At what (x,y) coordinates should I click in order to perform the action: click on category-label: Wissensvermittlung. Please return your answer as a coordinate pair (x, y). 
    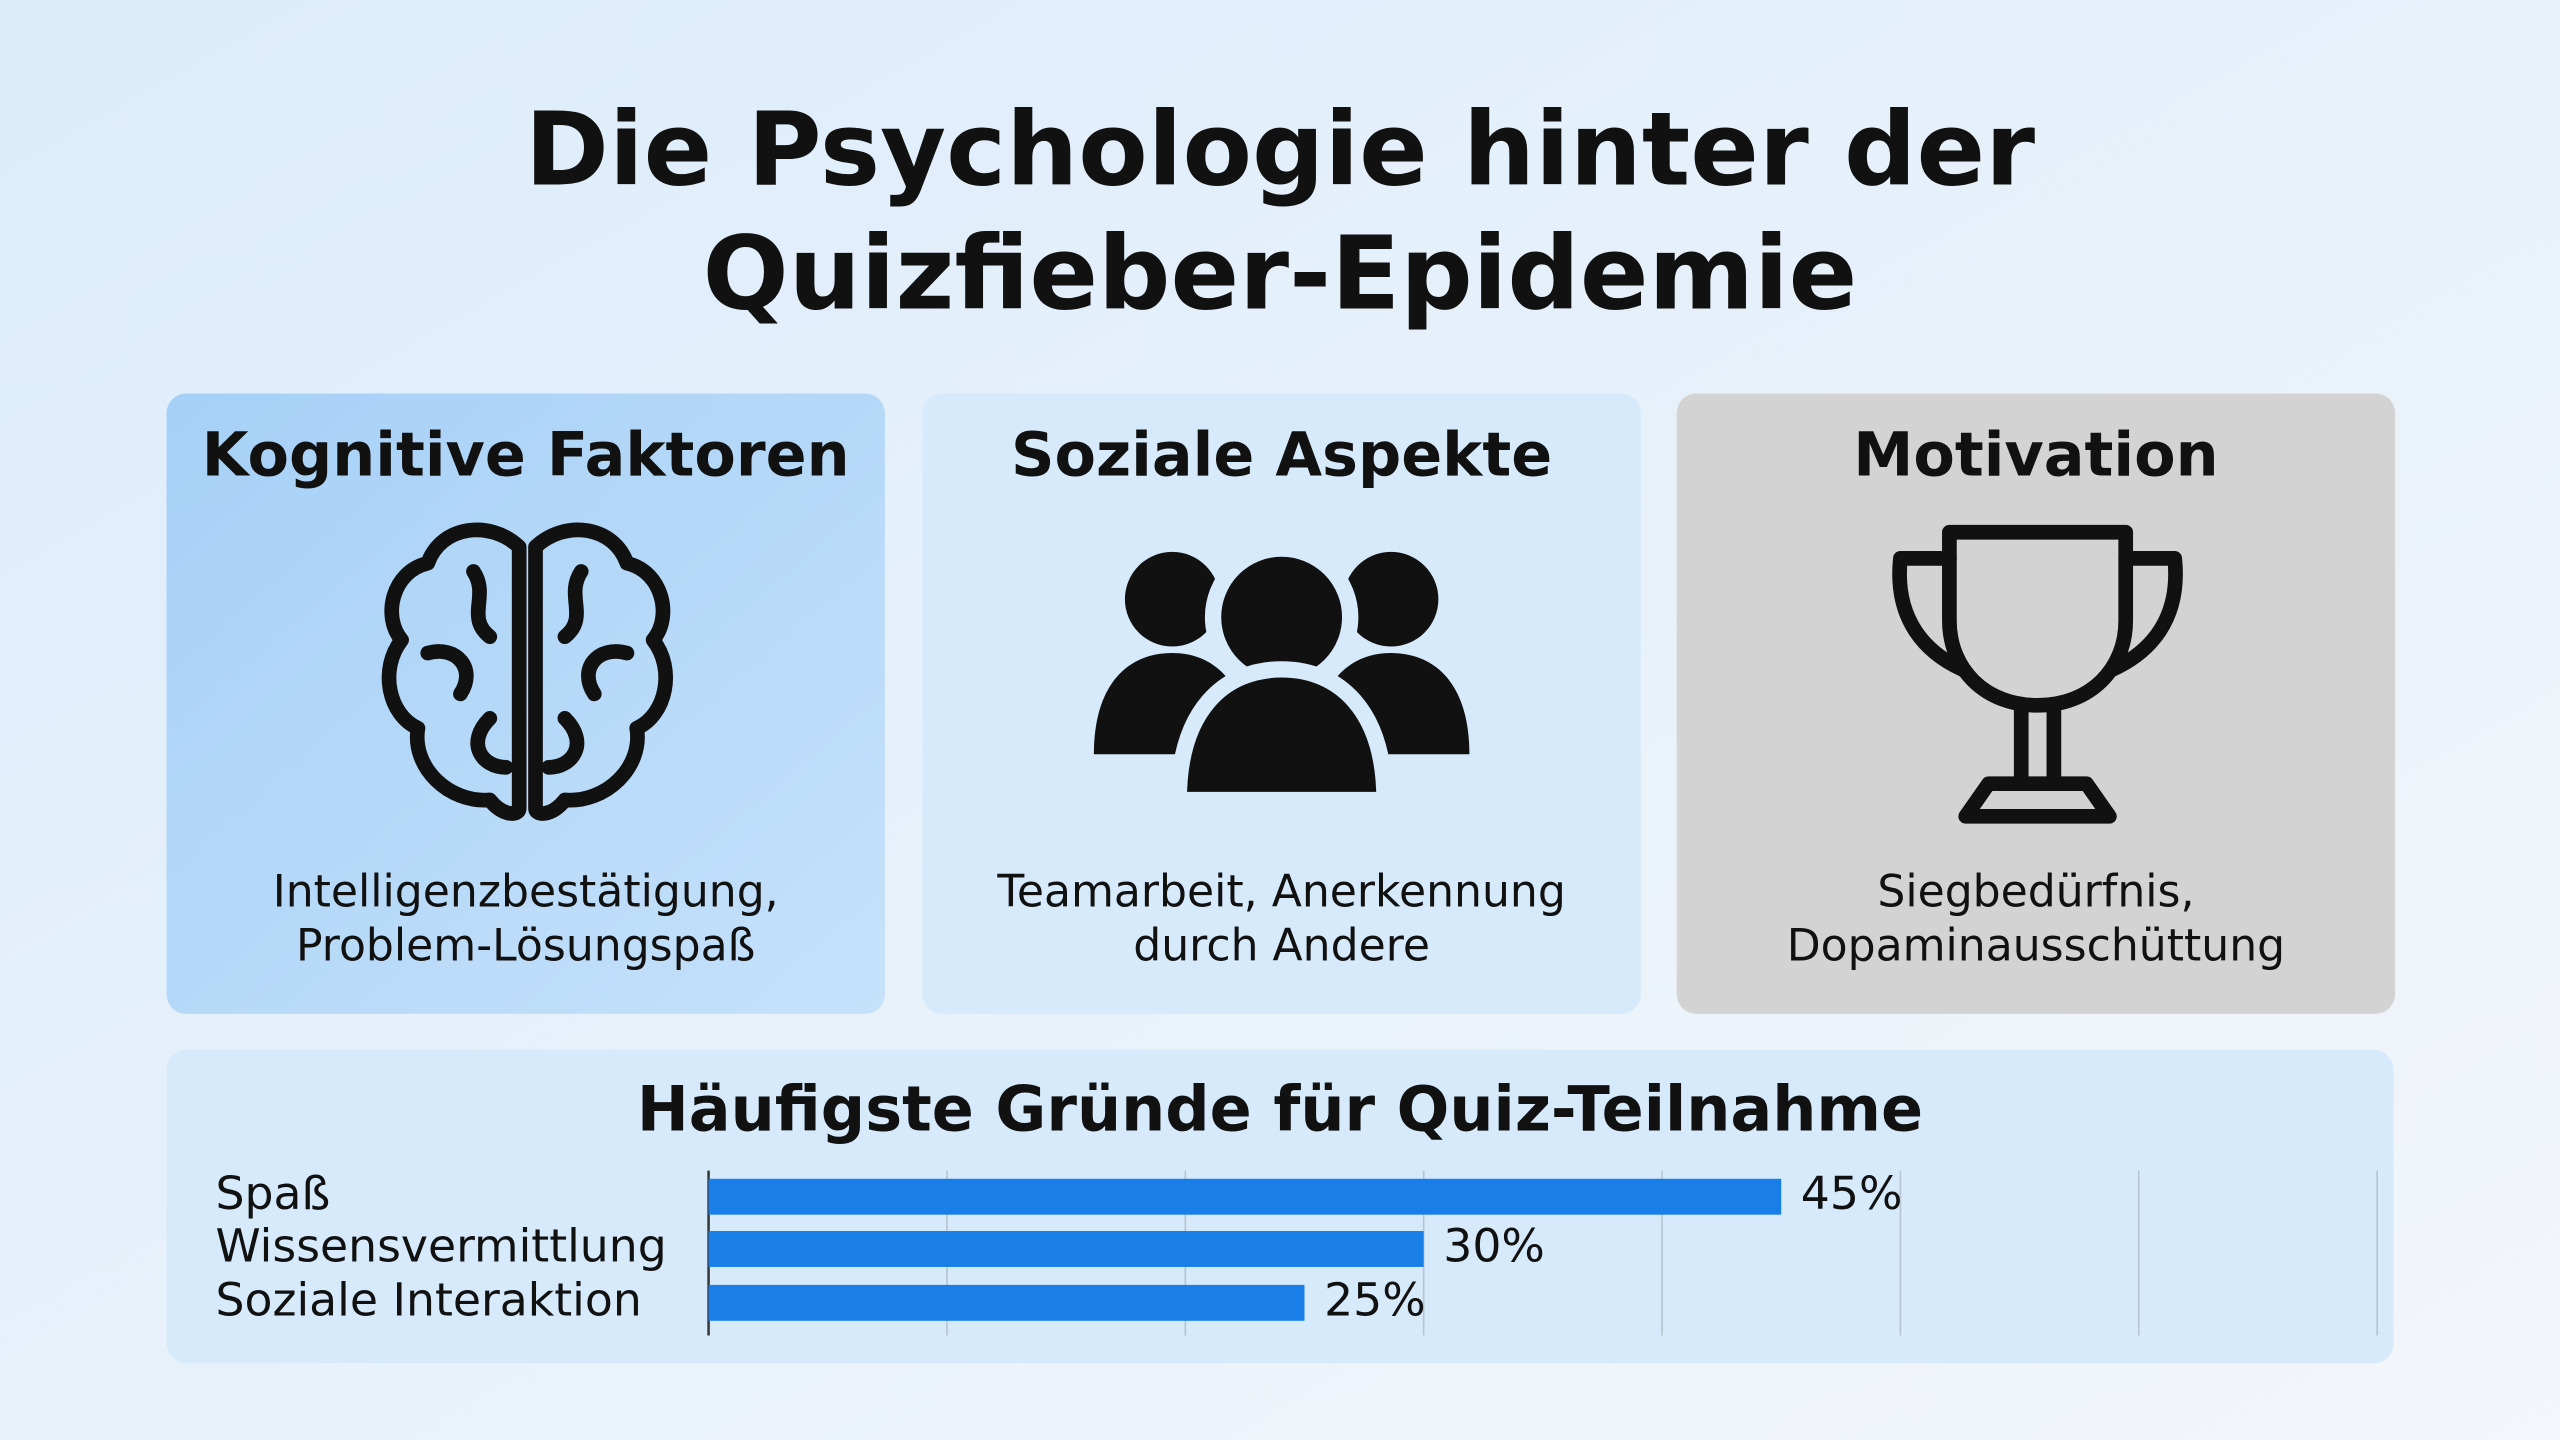
    Looking at the image, I should click on (441, 1245).